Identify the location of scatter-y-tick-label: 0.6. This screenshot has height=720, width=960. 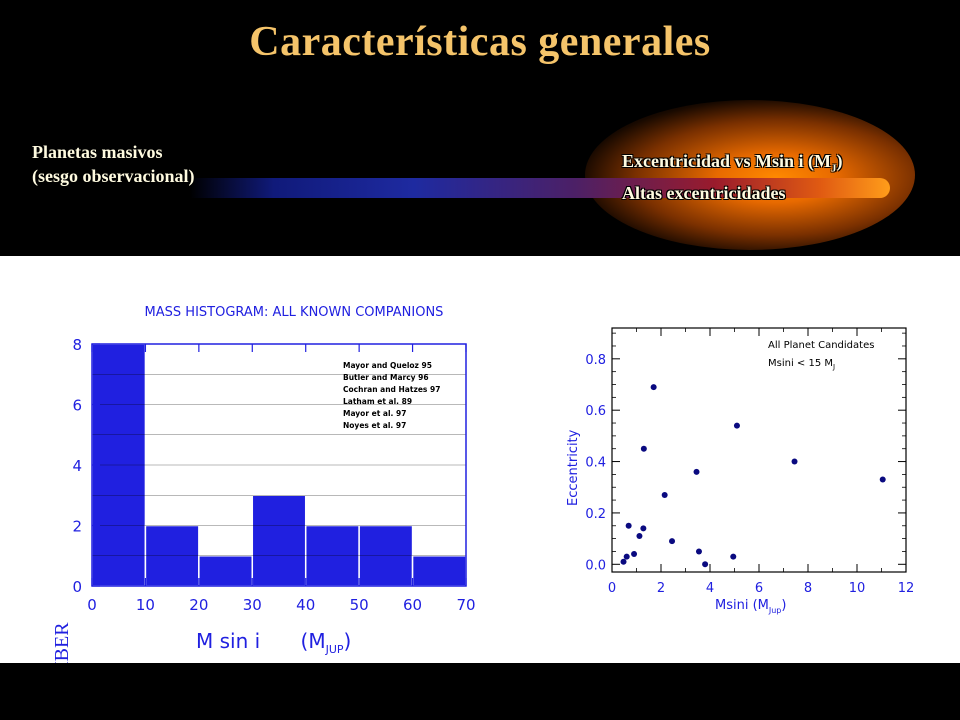
(595, 411).